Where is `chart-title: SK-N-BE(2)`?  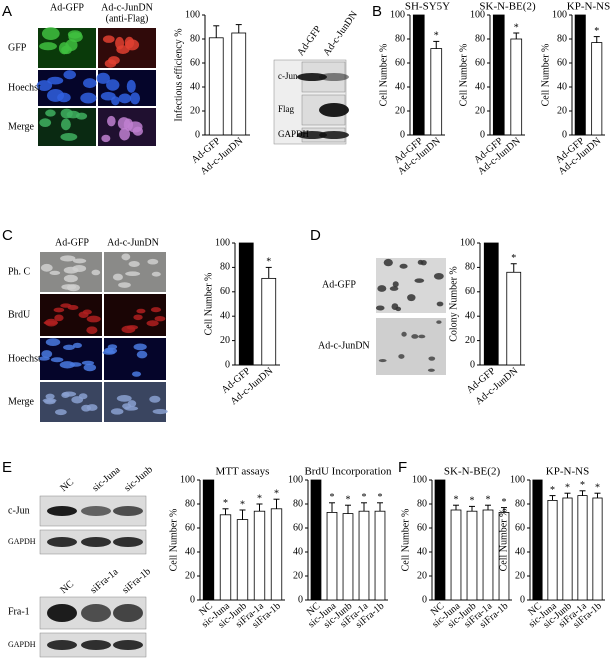
chart-title: SK-N-BE(2) is located at coordinates (507, 7).